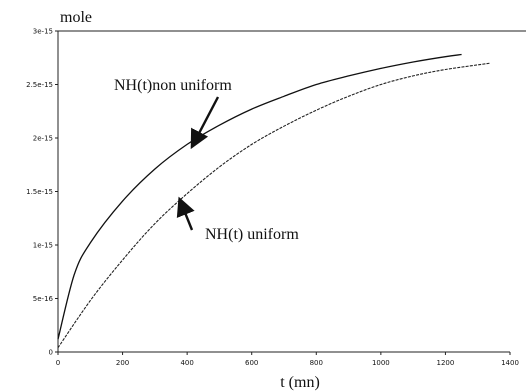 This screenshot has height=391, width=528. Describe the element at coordinates (205, 123) in the screenshot. I see `annotation-nonuniform-arrow` at that location.